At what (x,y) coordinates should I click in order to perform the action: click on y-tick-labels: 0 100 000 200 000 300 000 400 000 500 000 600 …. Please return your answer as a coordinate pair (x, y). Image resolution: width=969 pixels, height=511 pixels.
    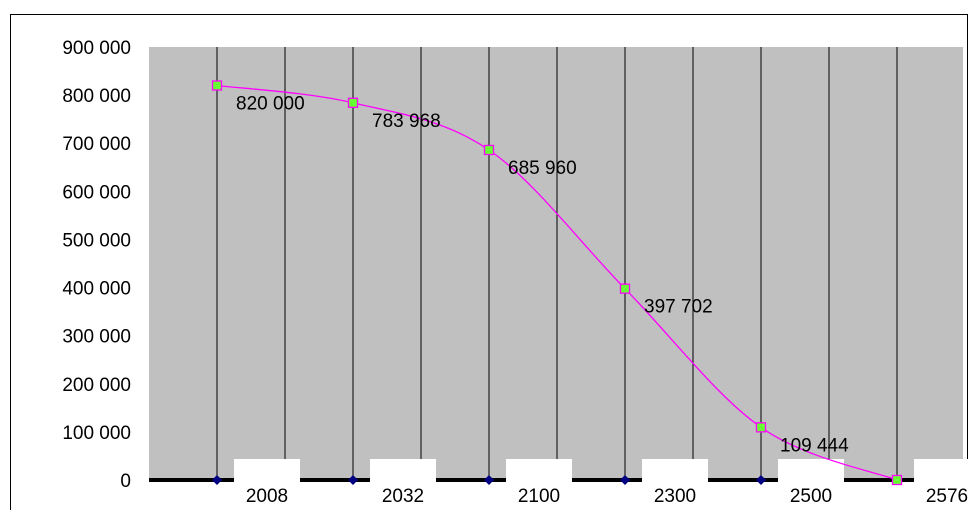
    Looking at the image, I should click on (96, 265).